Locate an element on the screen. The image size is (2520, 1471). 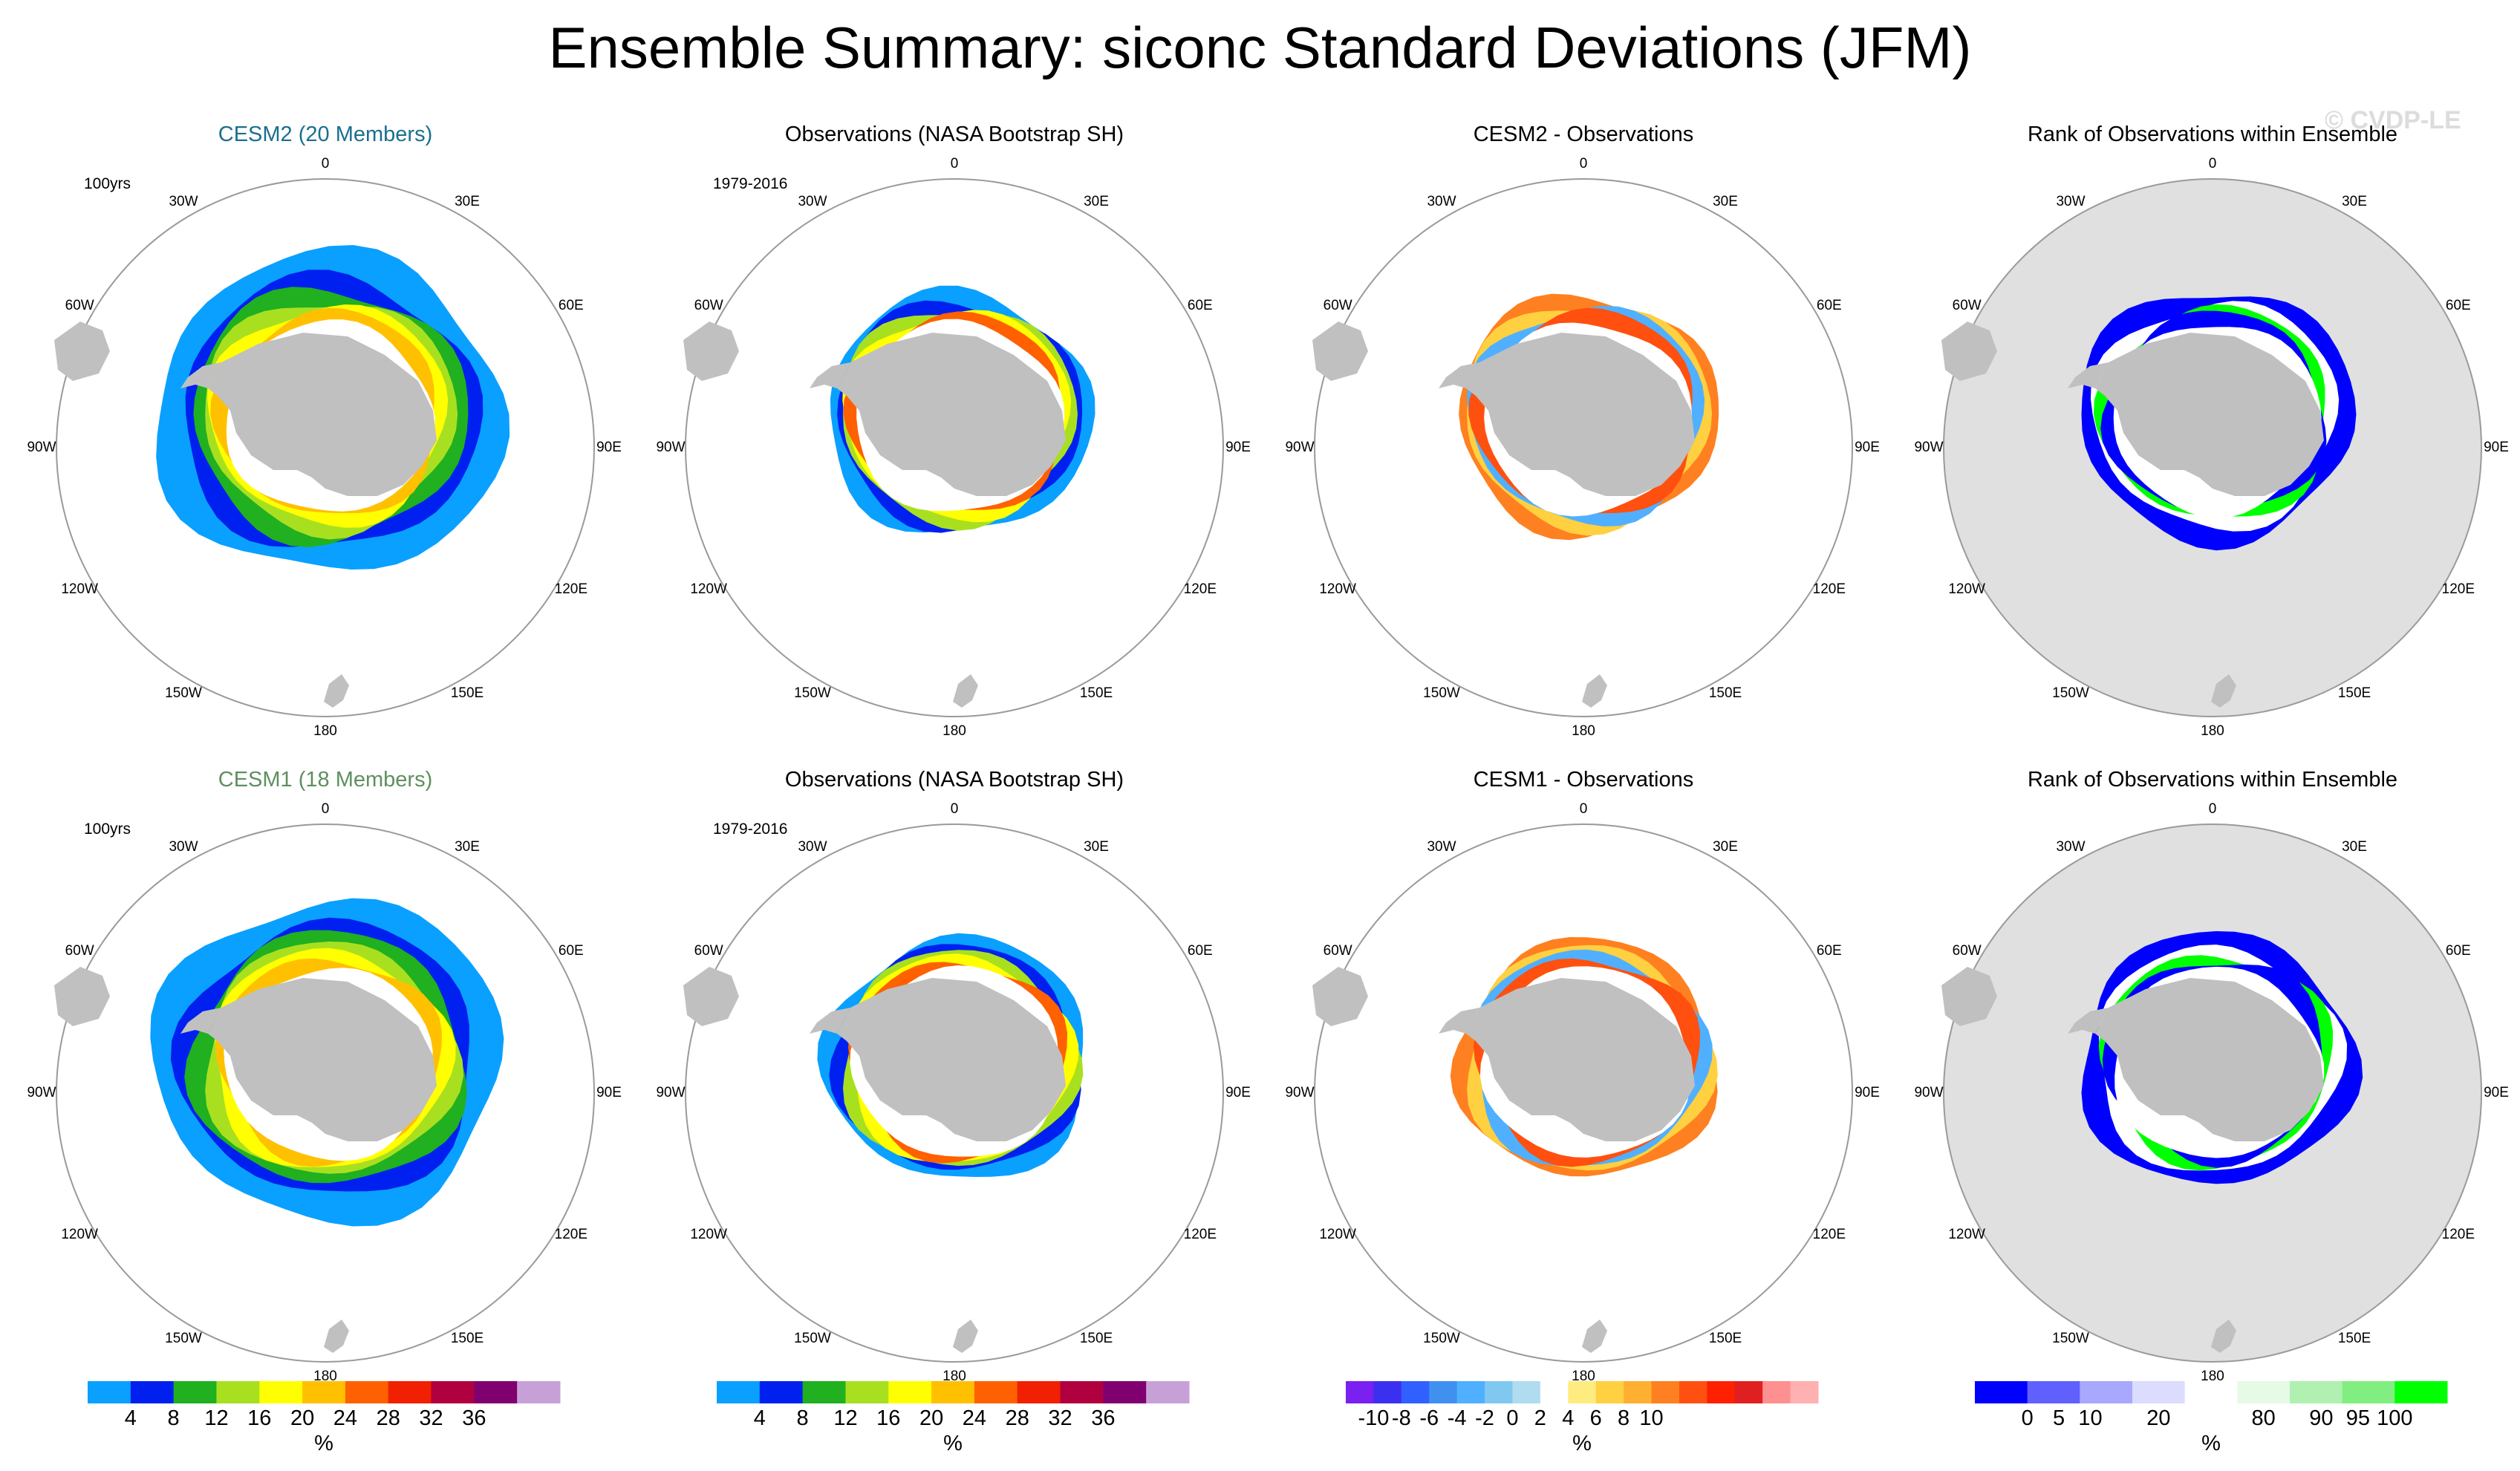
colorbar-tick-label: 28 is located at coordinates (1017, 1418).